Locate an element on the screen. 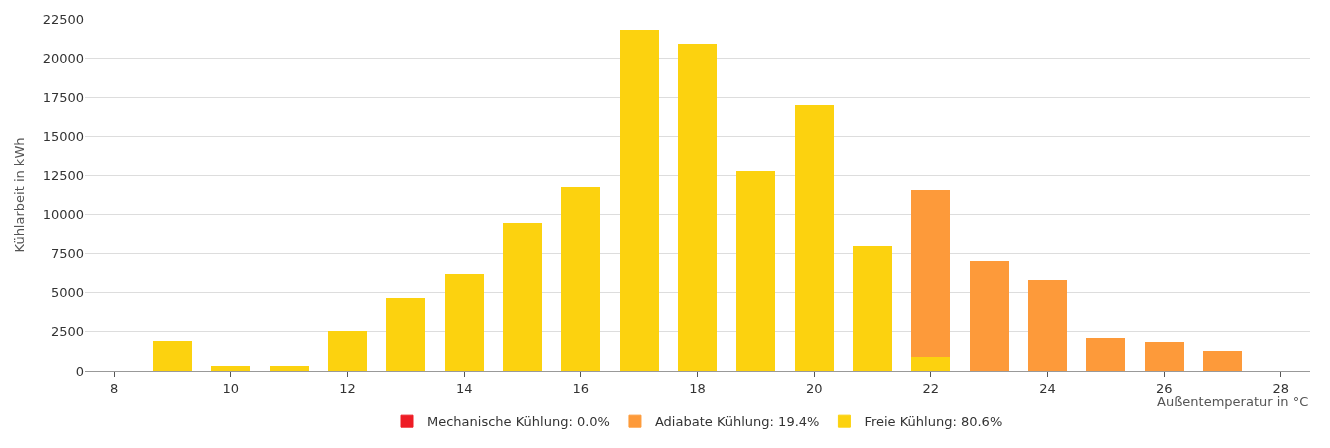 The image size is (1330, 448). x-tick-label: 26 is located at coordinates (1164, 388).